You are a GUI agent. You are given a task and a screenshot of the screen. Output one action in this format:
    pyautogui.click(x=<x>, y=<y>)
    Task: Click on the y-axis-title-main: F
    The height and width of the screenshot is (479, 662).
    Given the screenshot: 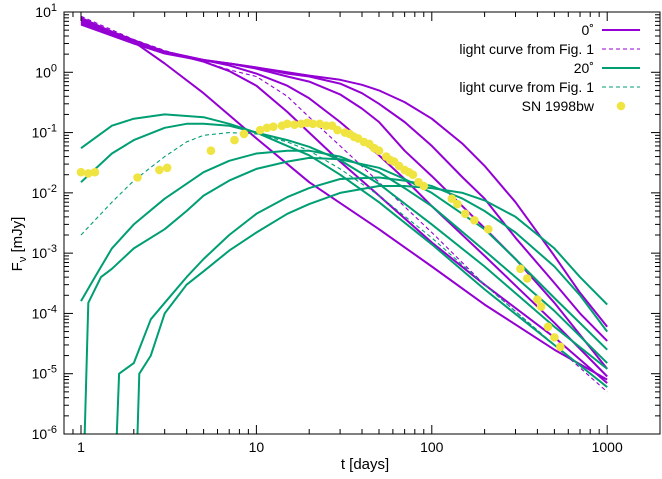 What is the action you would take?
    pyautogui.click(x=17, y=266)
    